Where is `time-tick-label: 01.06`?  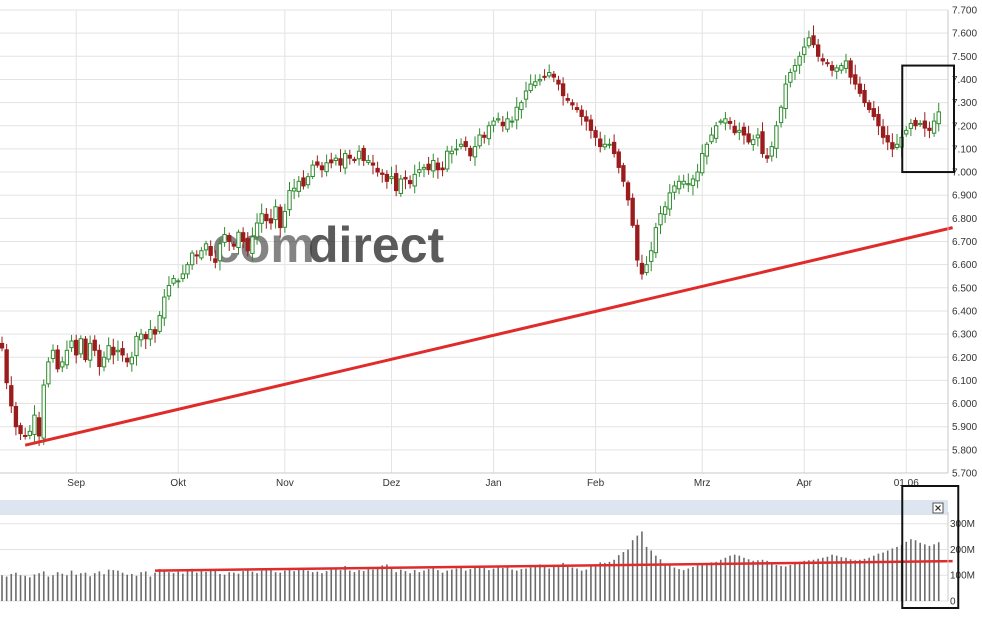
time-tick-label: 01.06 is located at coordinates (906, 483).